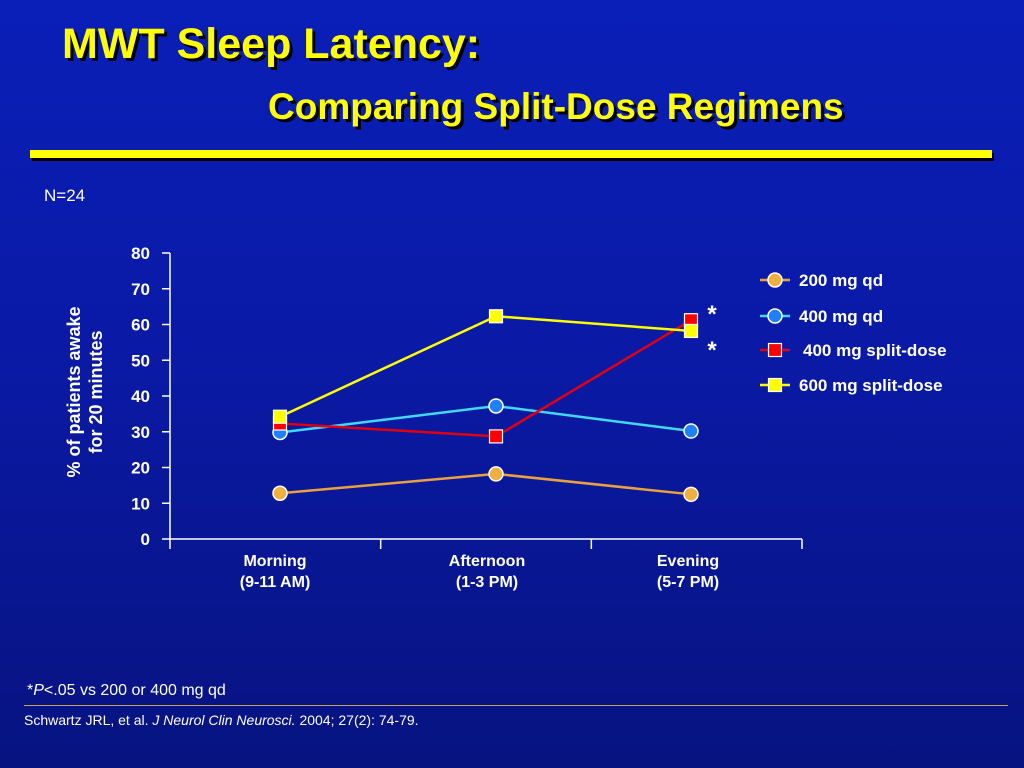 The height and width of the screenshot is (768, 1024). Describe the element at coordinates (140, 503) in the screenshot. I see `y-tick-label: 10` at that location.